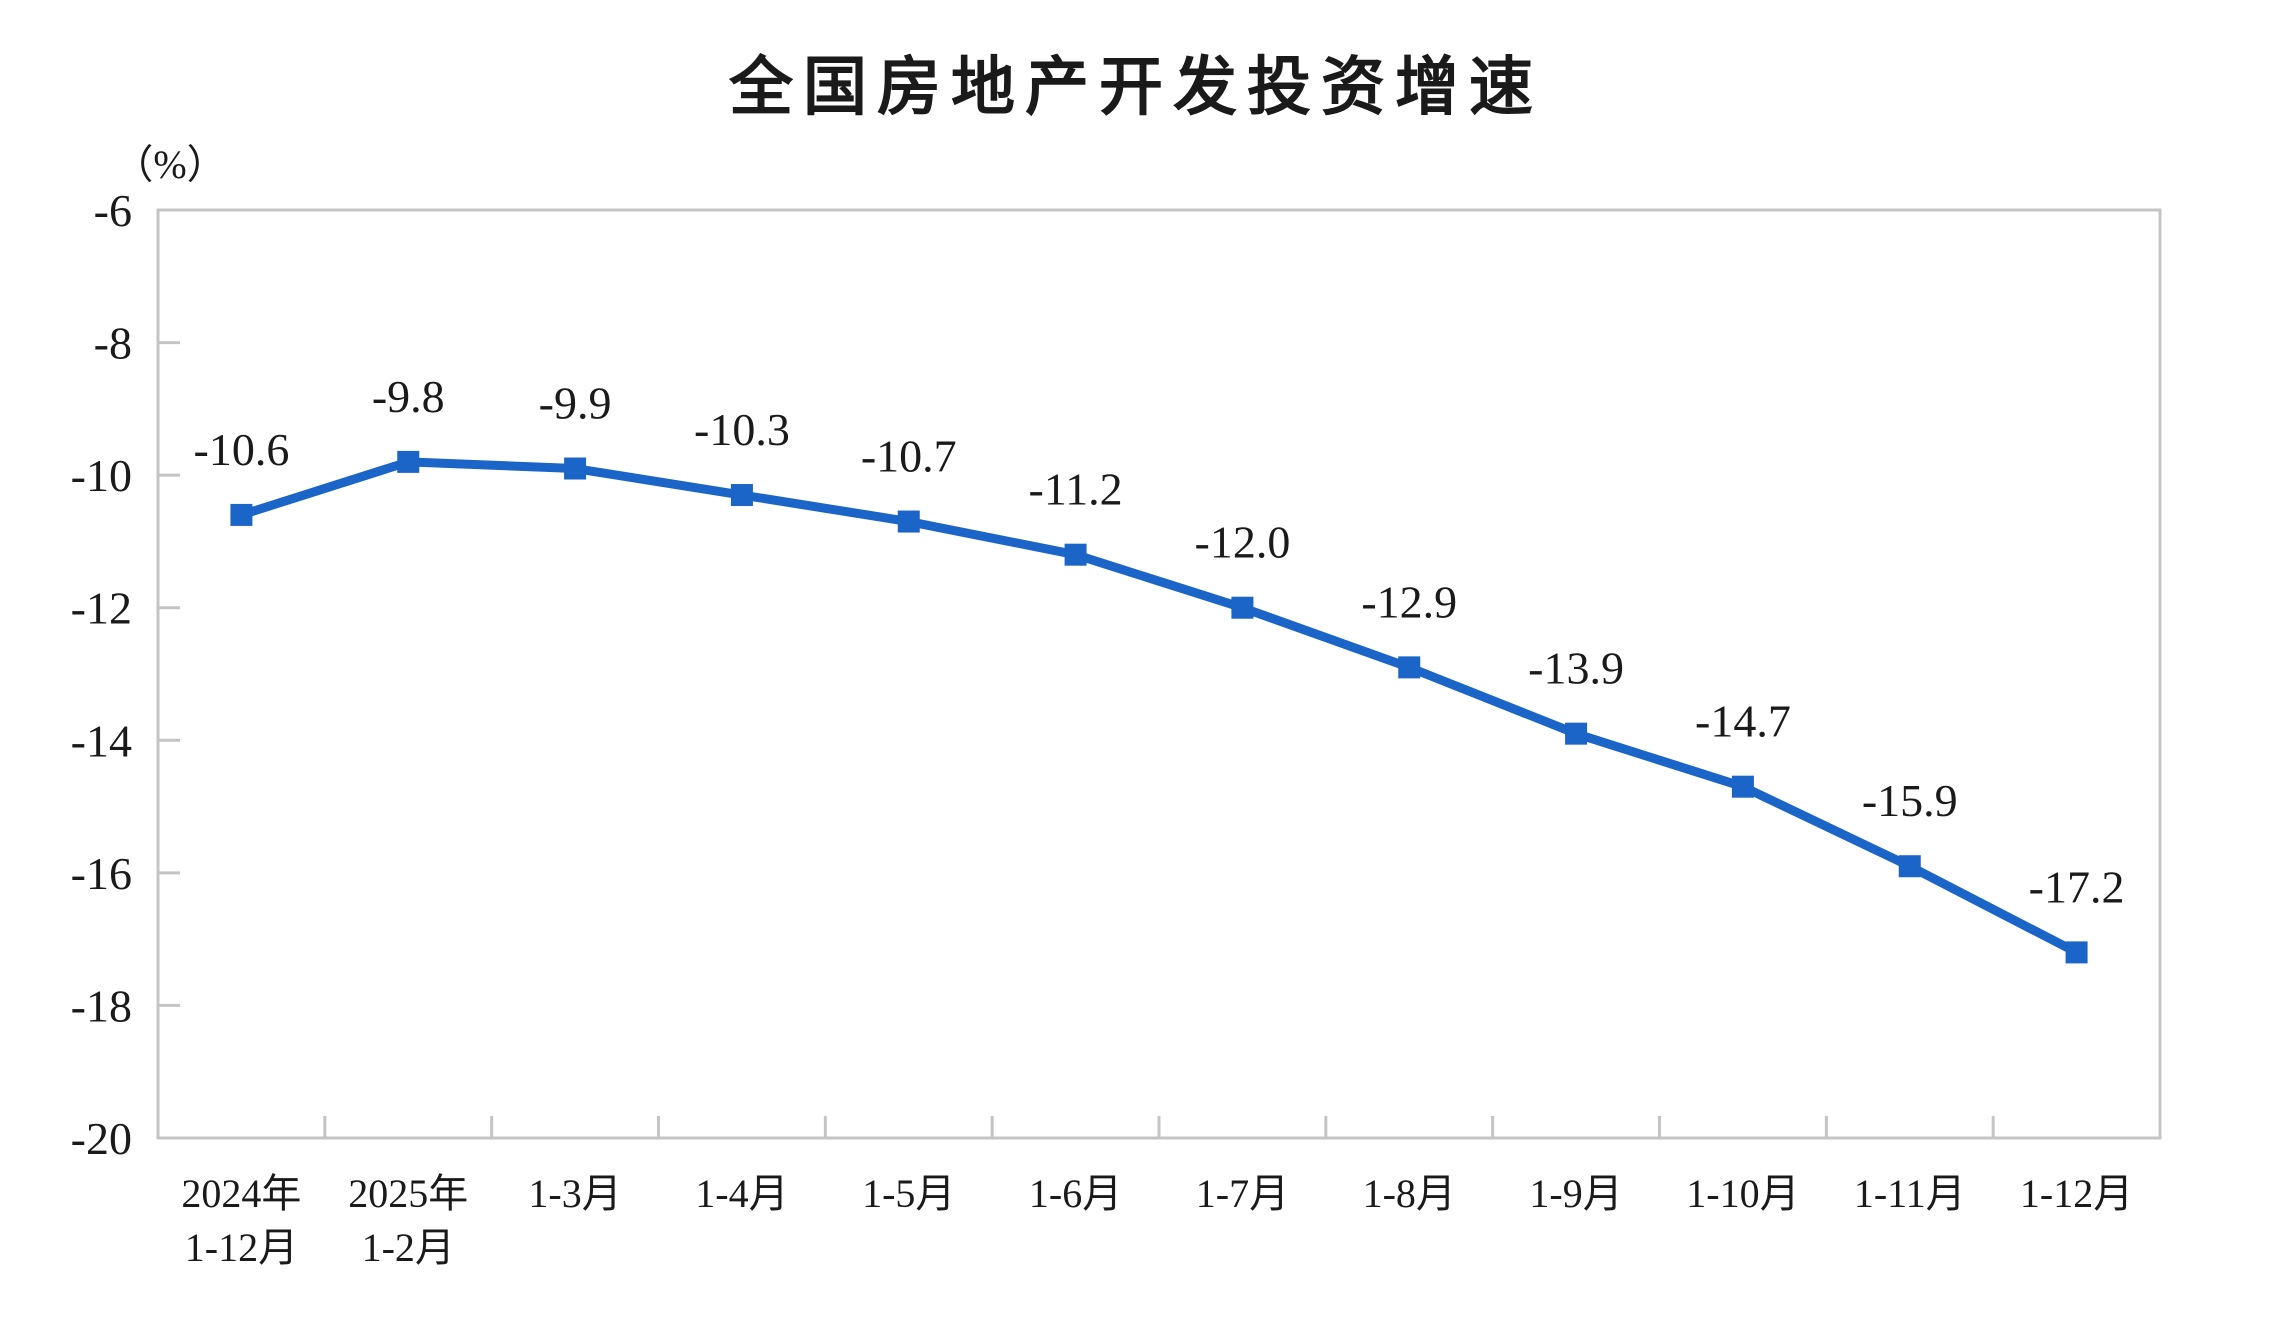 The image size is (2272, 1320). Describe the element at coordinates (1075, 1193) in the screenshot. I see `x-axis-label: 1-6月` at that location.